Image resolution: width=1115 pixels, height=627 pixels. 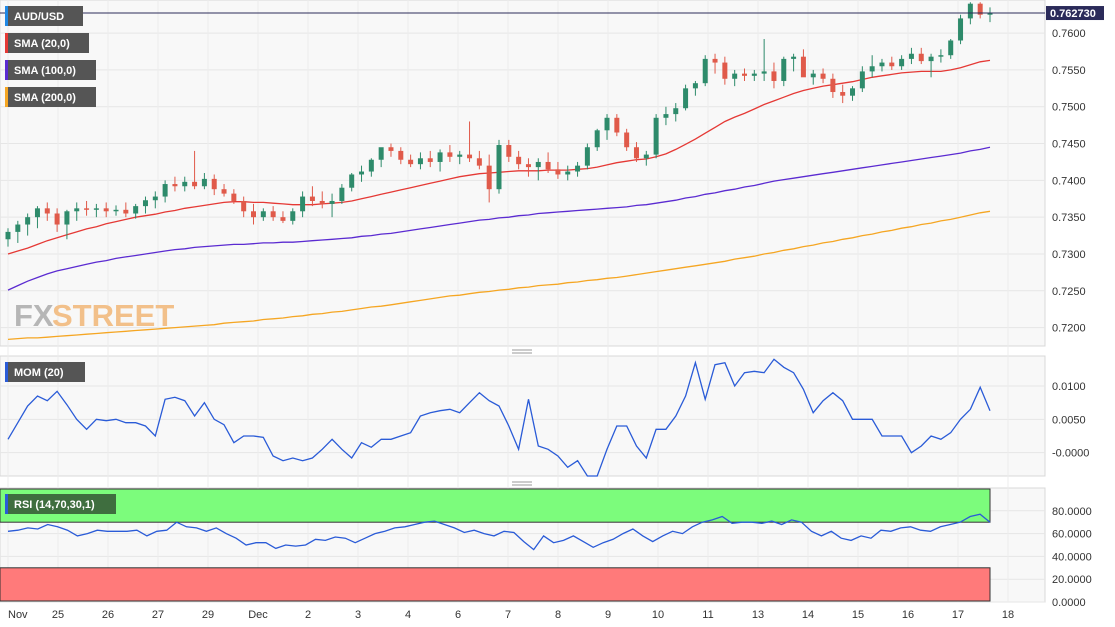 I want to click on watermark-logo-street: STREET, so click(x=113, y=315).